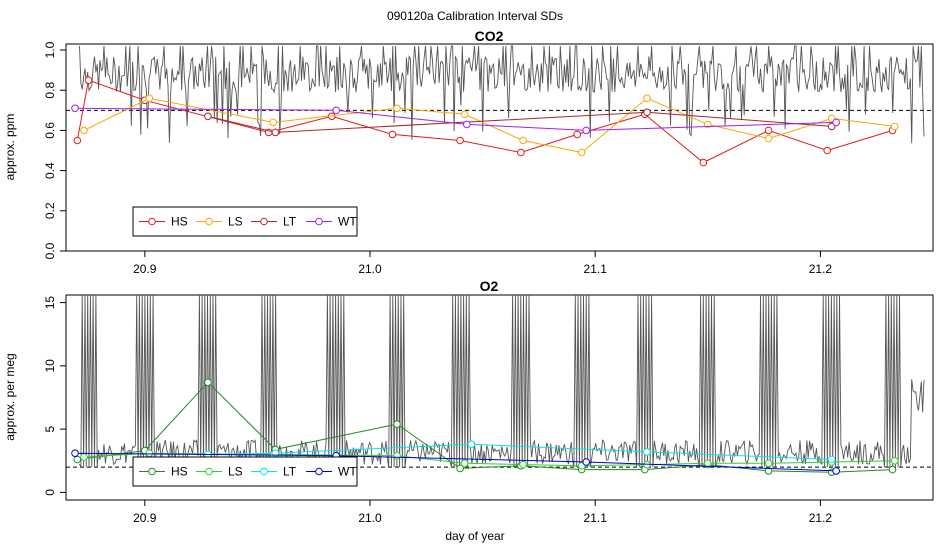 This screenshot has height=550, width=950. I want to click on co2-legend-label: WT, so click(347, 222).